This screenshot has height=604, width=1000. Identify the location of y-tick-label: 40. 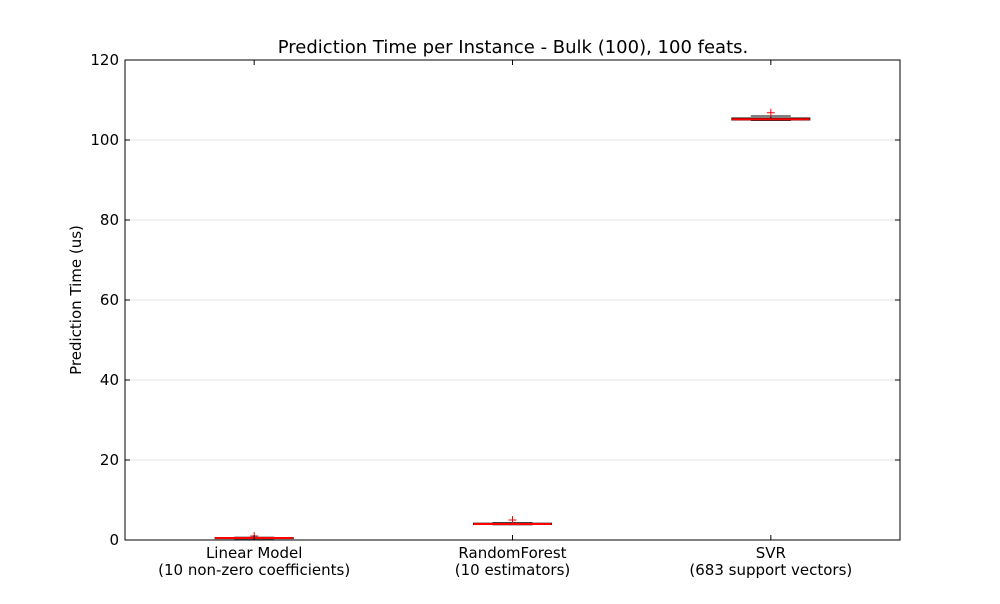
(109, 380).